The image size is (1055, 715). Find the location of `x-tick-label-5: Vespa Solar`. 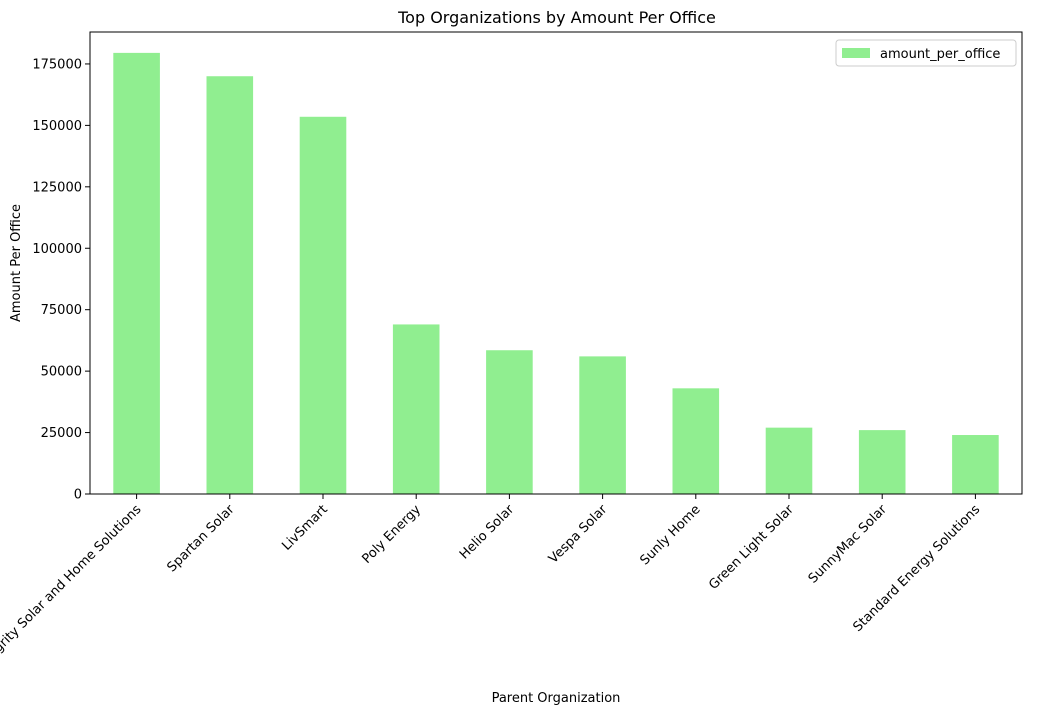

x-tick-label-5: Vespa Solar is located at coordinates (578, 534).